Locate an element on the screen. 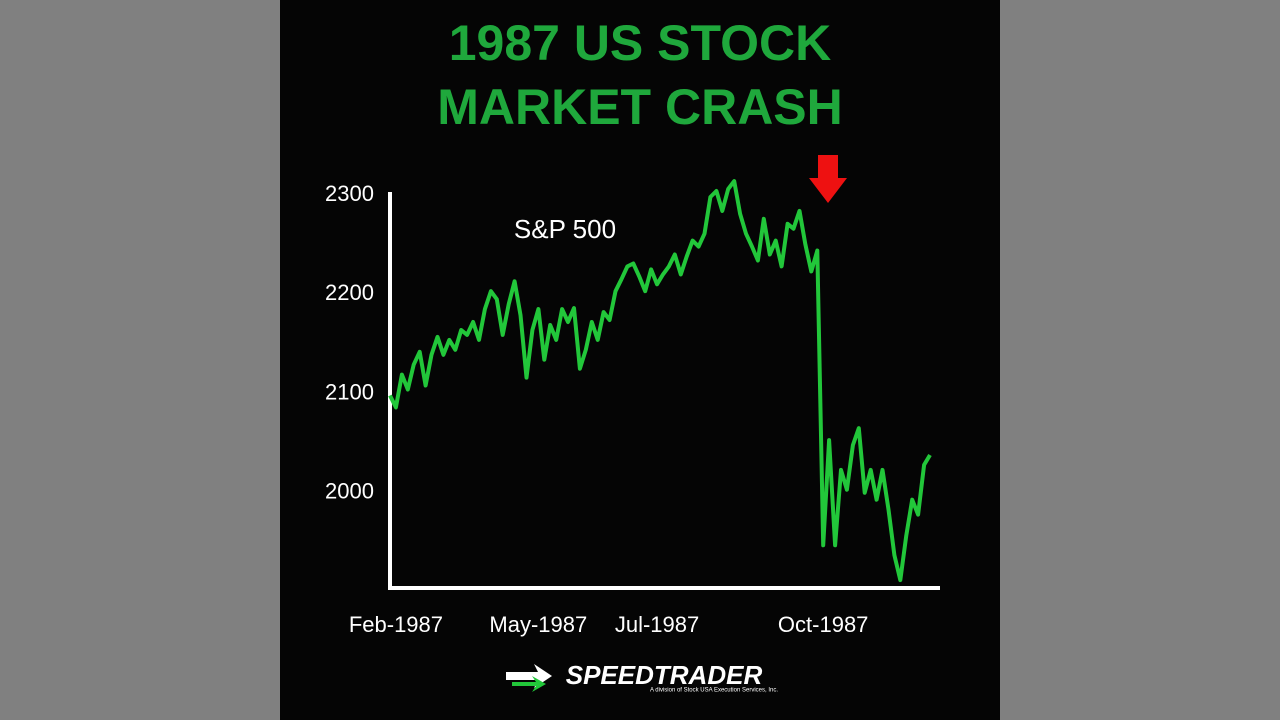  chart-title: MARKET CRASH is located at coordinates (640, 107).